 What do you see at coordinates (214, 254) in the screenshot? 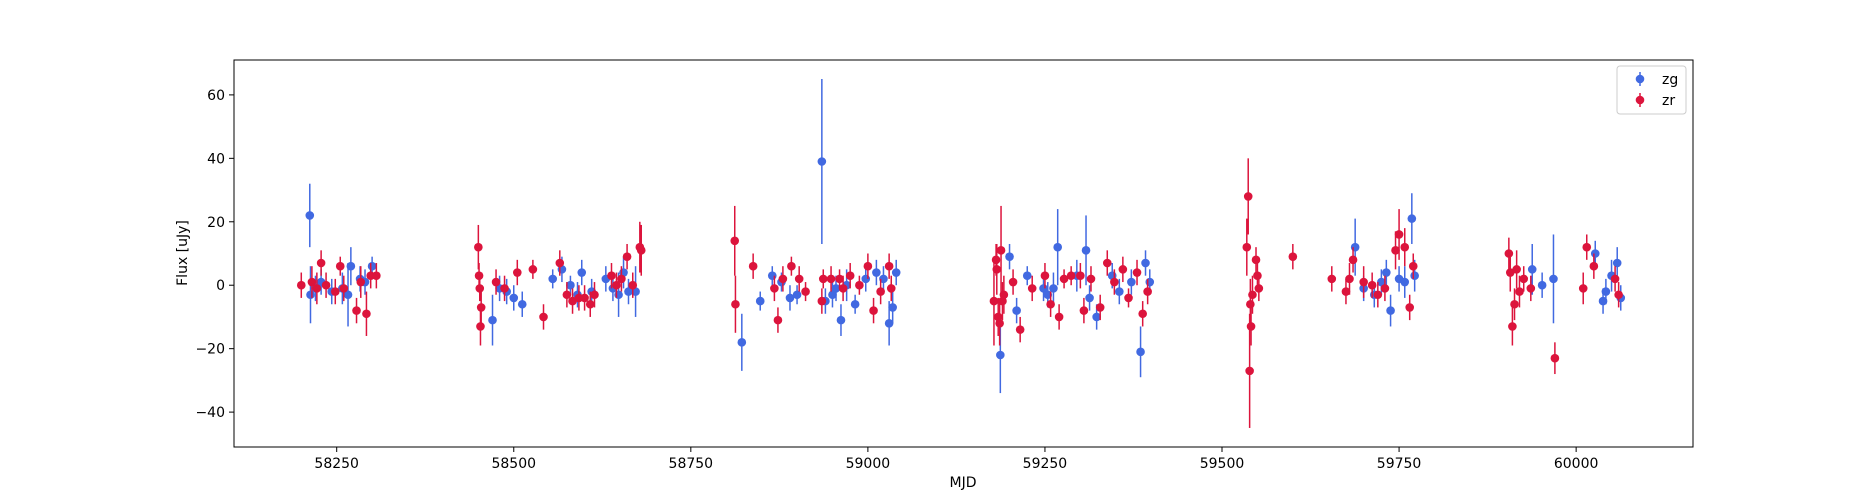
I see `y-axis: −40 −20 0 20 40 60` at bounding box center [214, 254].